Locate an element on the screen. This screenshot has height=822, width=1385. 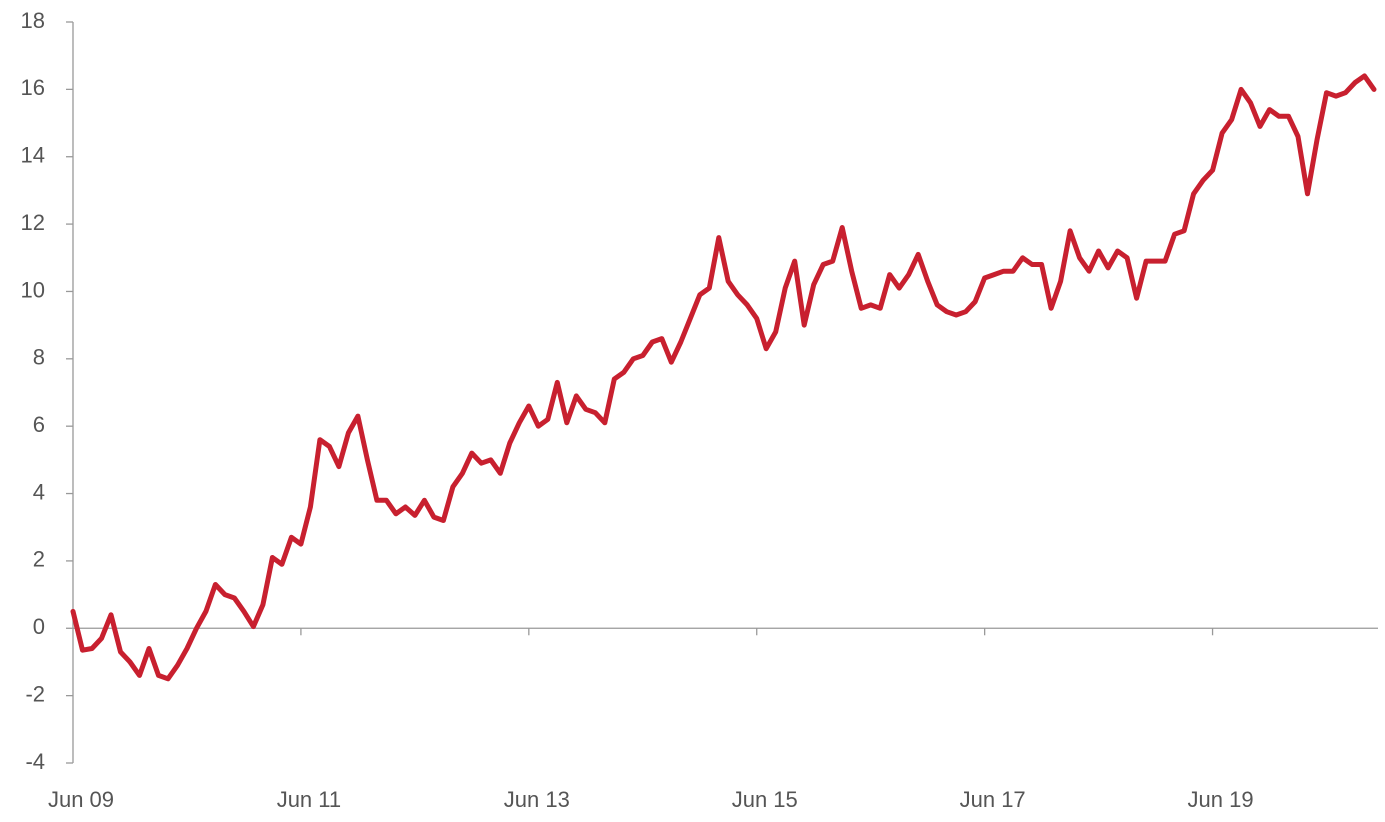
y-tick-label: 2 is located at coordinates (39, 559).